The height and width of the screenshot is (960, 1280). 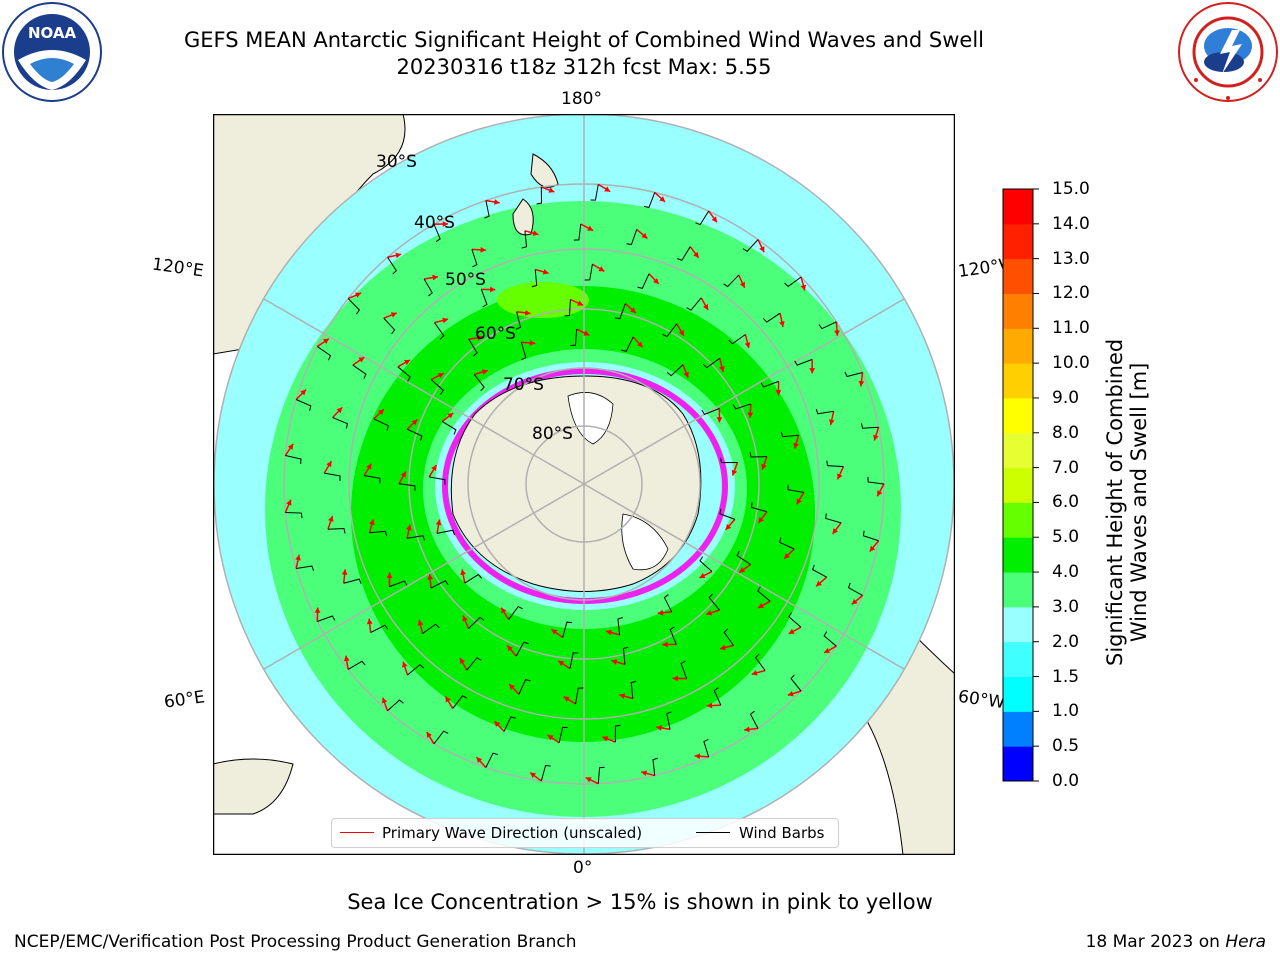 I want to click on lon-label-120e: 120°E, so click(x=177, y=268).